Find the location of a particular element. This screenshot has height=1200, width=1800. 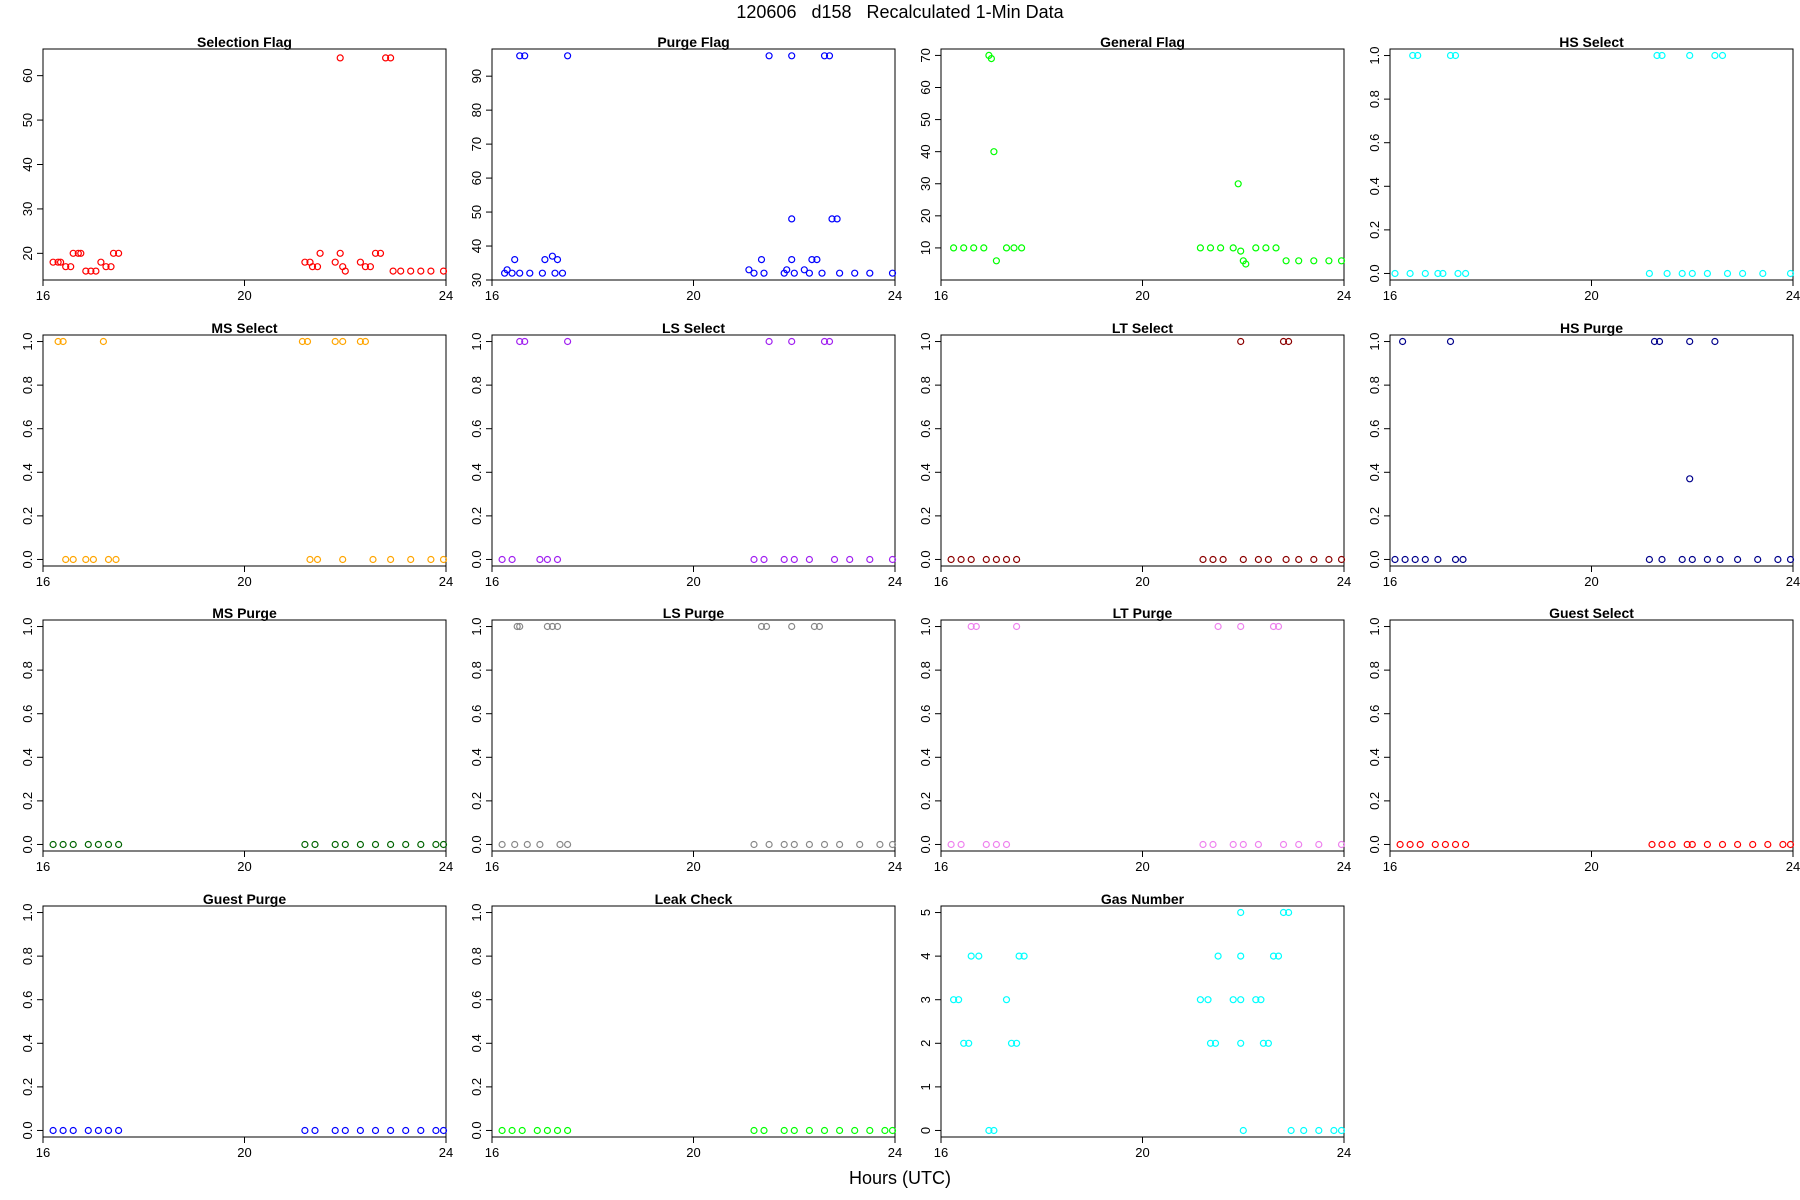

panel-general-flag: General Flag 16 20 24 10 20 30 40 50 60 70 is located at coordinates (1134, 168).